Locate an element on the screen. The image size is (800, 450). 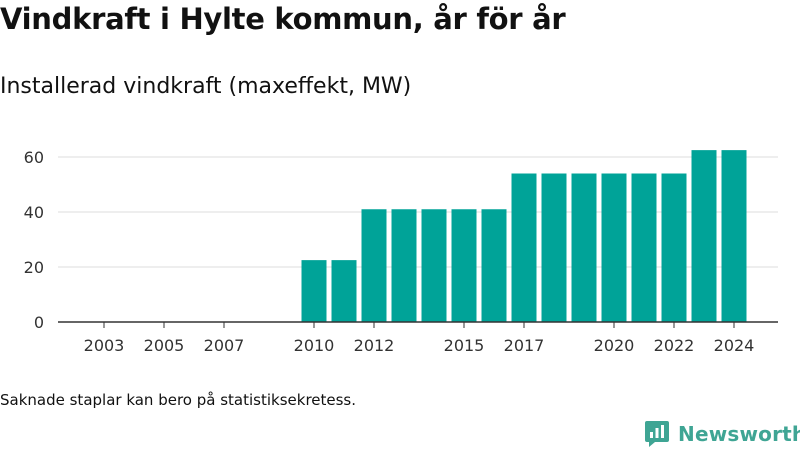
x-tick-label-2020: 2020 is located at coordinates (614, 345).